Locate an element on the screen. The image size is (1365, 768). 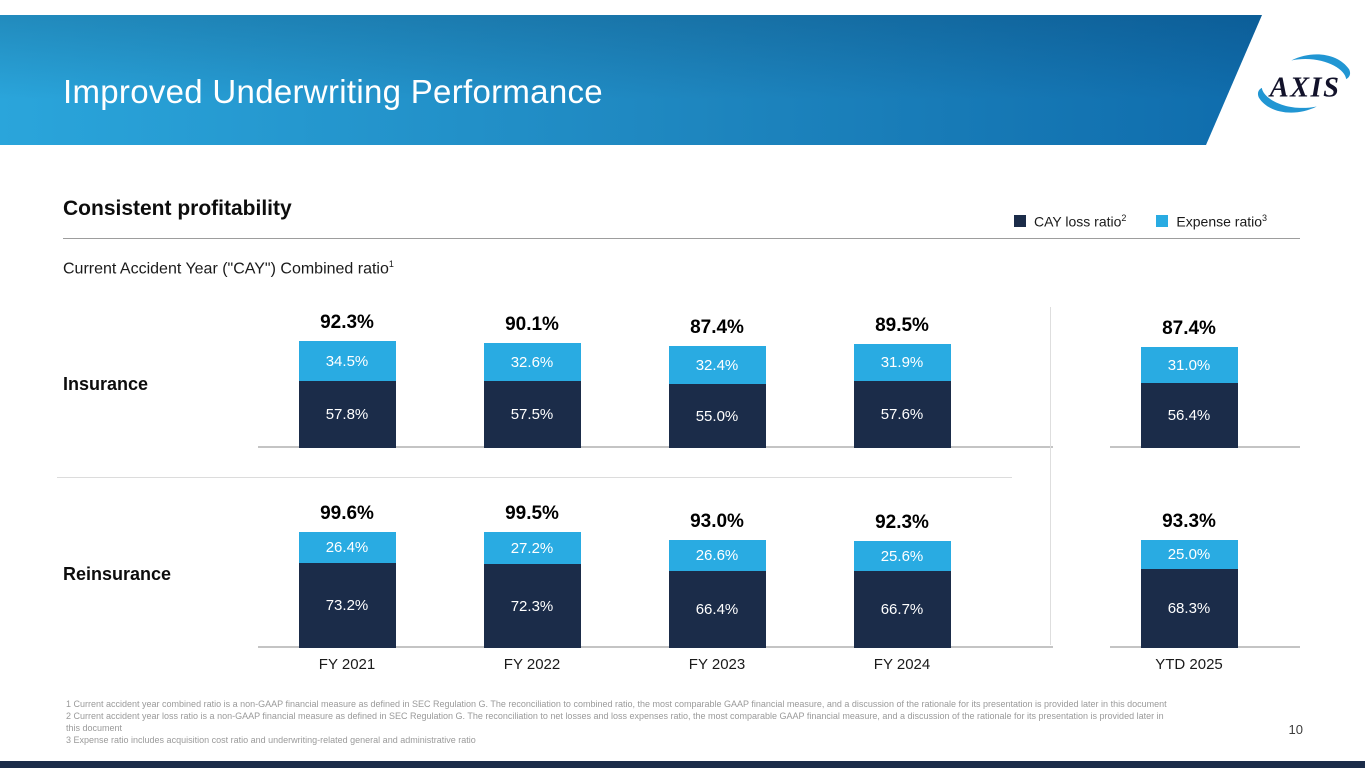
bar-segment-expense: 25.6% is located at coordinates (902, 556).